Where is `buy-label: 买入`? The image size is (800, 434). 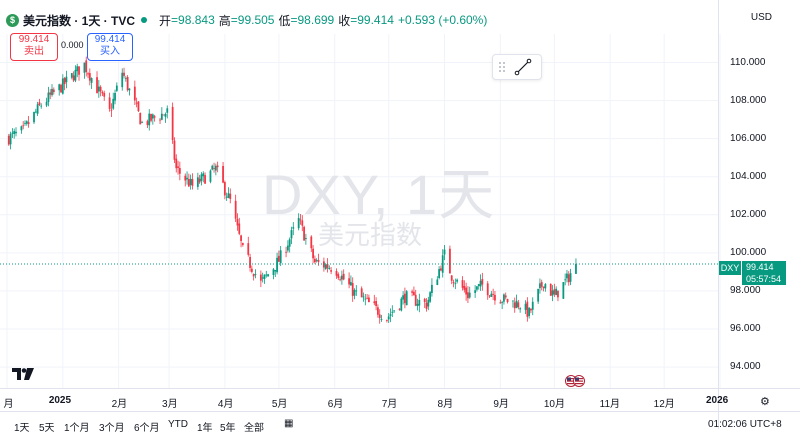 buy-label: 买入 is located at coordinates (110, 51).